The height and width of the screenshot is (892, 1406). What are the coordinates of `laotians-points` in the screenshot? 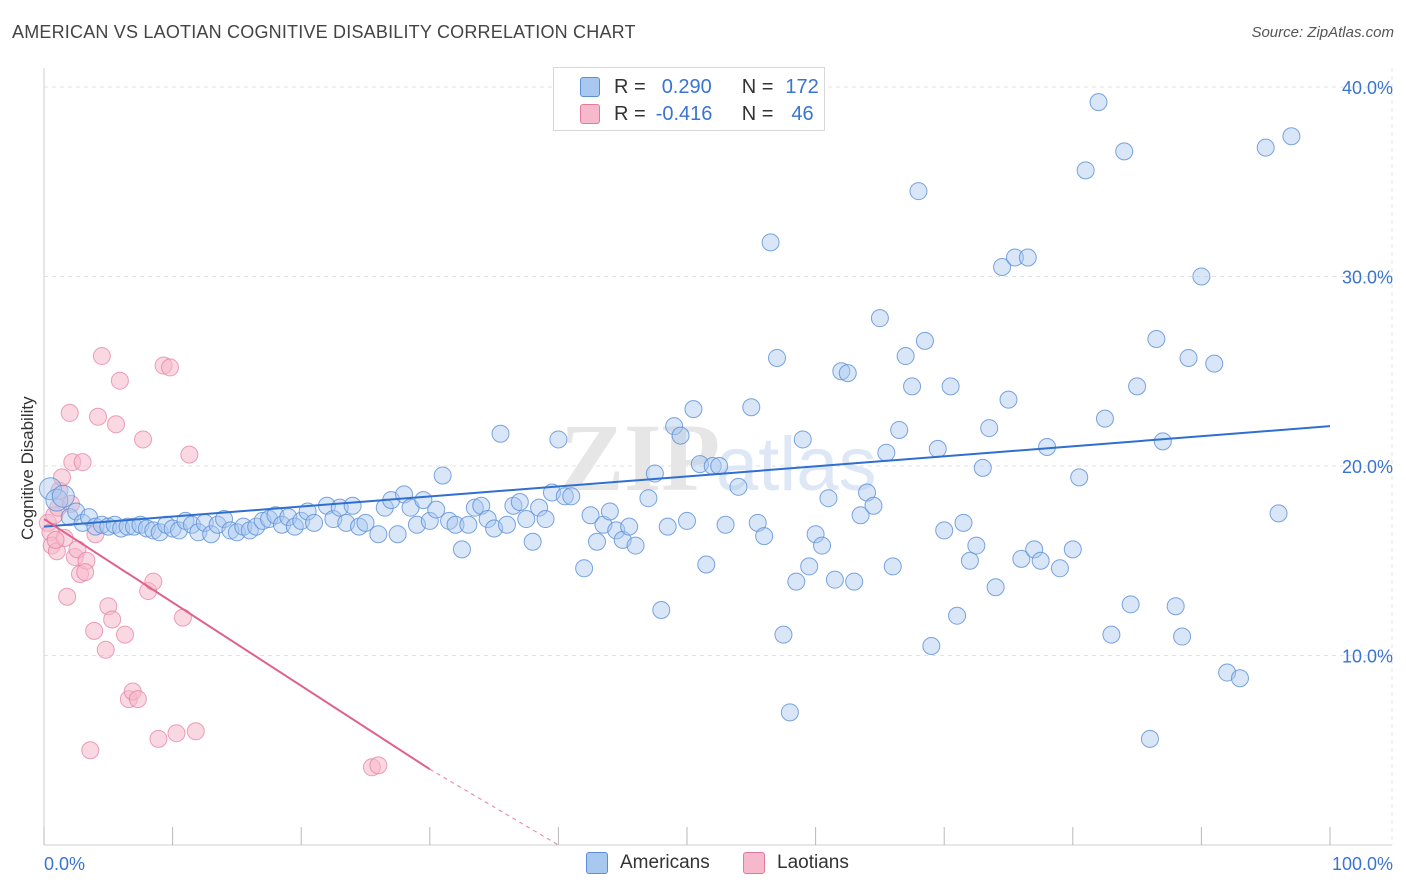 It's located at (213, 562).